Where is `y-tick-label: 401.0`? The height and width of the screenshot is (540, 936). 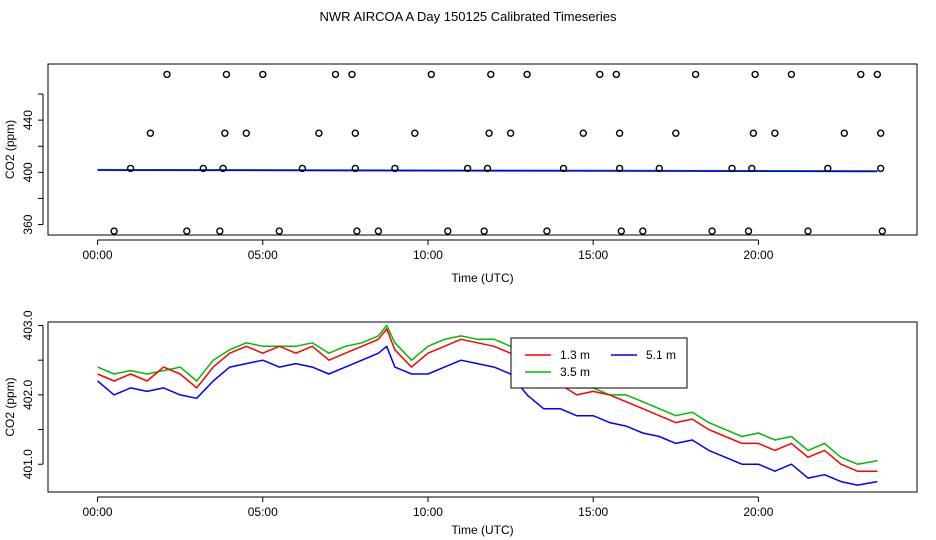 y-tick-label: 401.0 is located at coordinates (28, 464).